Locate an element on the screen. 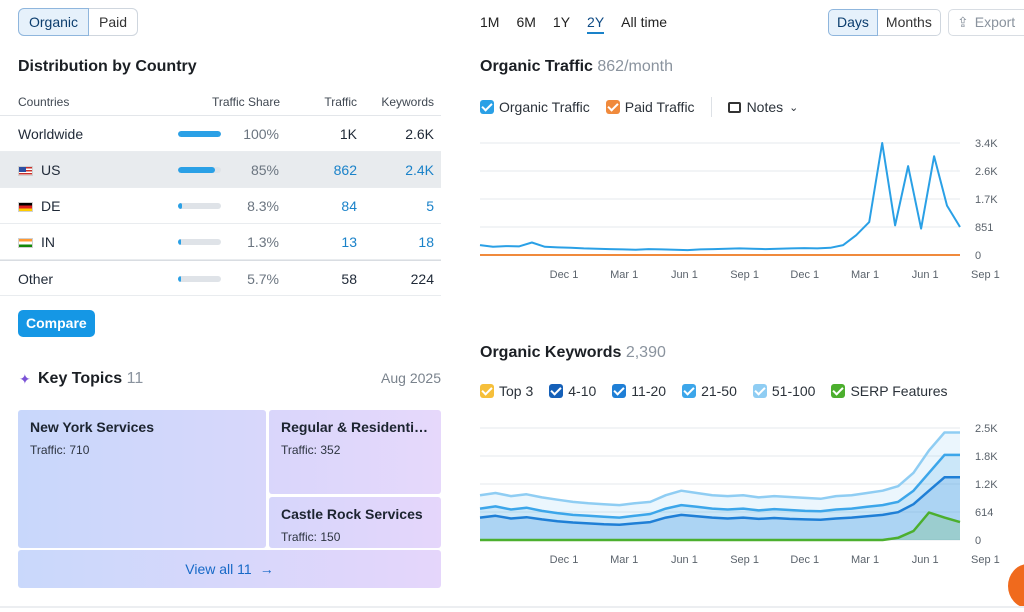 This screenshot has height=612, width=1024. arrow-right-icon: → is located at coordinates (266, 569).